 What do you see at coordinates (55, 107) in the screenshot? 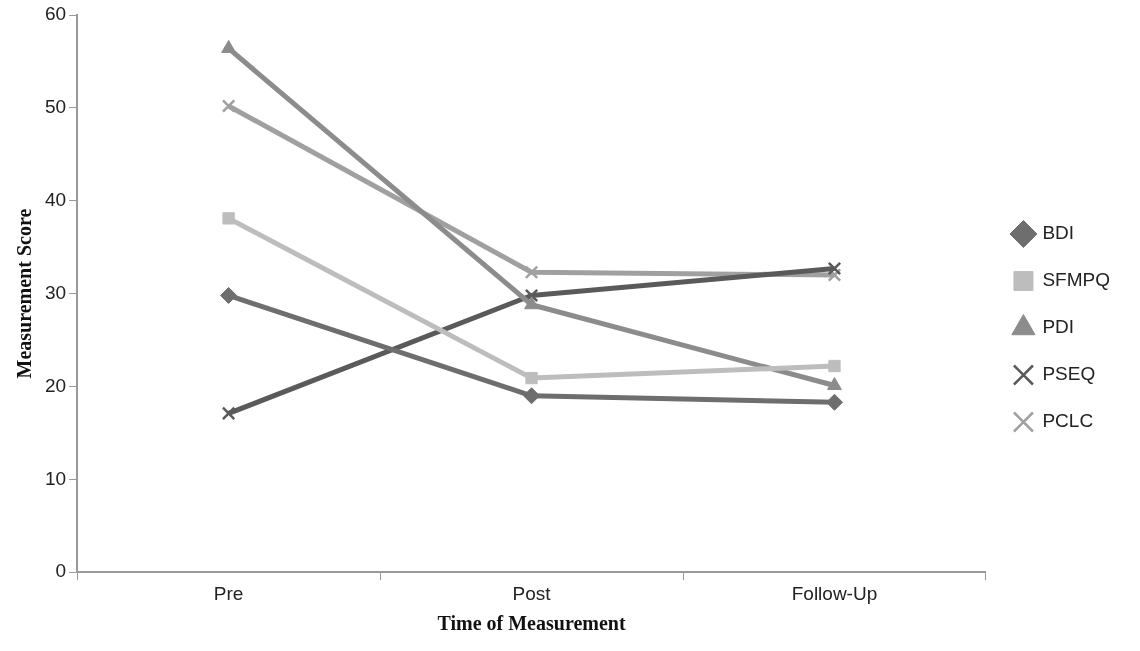
I see `y-tick-label: 50` at bounding box center [55, 107].